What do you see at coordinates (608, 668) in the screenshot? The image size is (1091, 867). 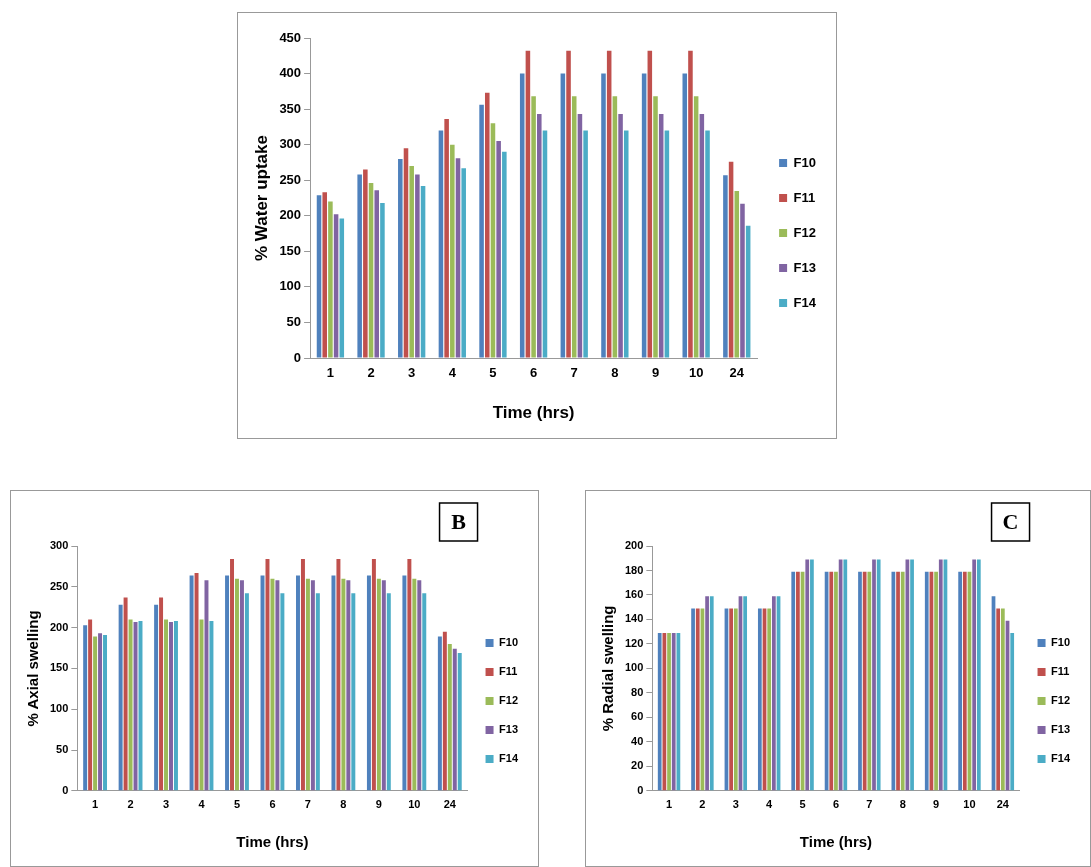 I see `y-axis-title: % Radial swelling` at bounding box center [608, 668].